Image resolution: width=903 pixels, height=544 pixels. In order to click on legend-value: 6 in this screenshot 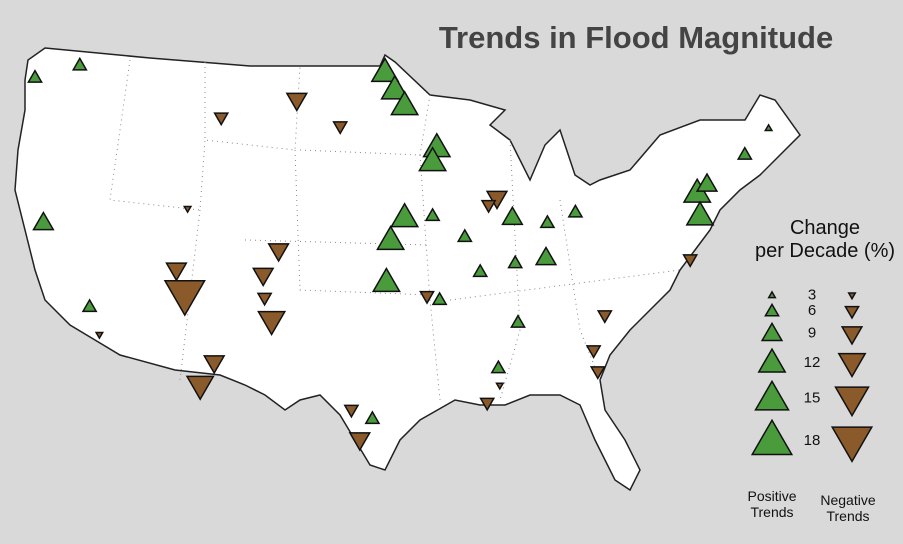, I will do `click(812, 310)`.